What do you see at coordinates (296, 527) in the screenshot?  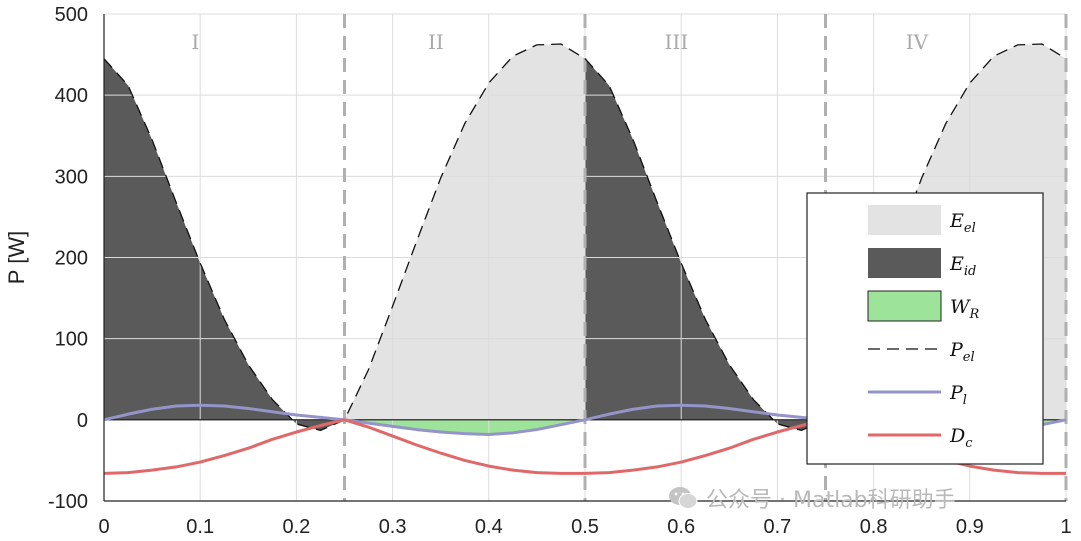 I see `x-tick-label: 0.2` at bounding box center [296, 527].